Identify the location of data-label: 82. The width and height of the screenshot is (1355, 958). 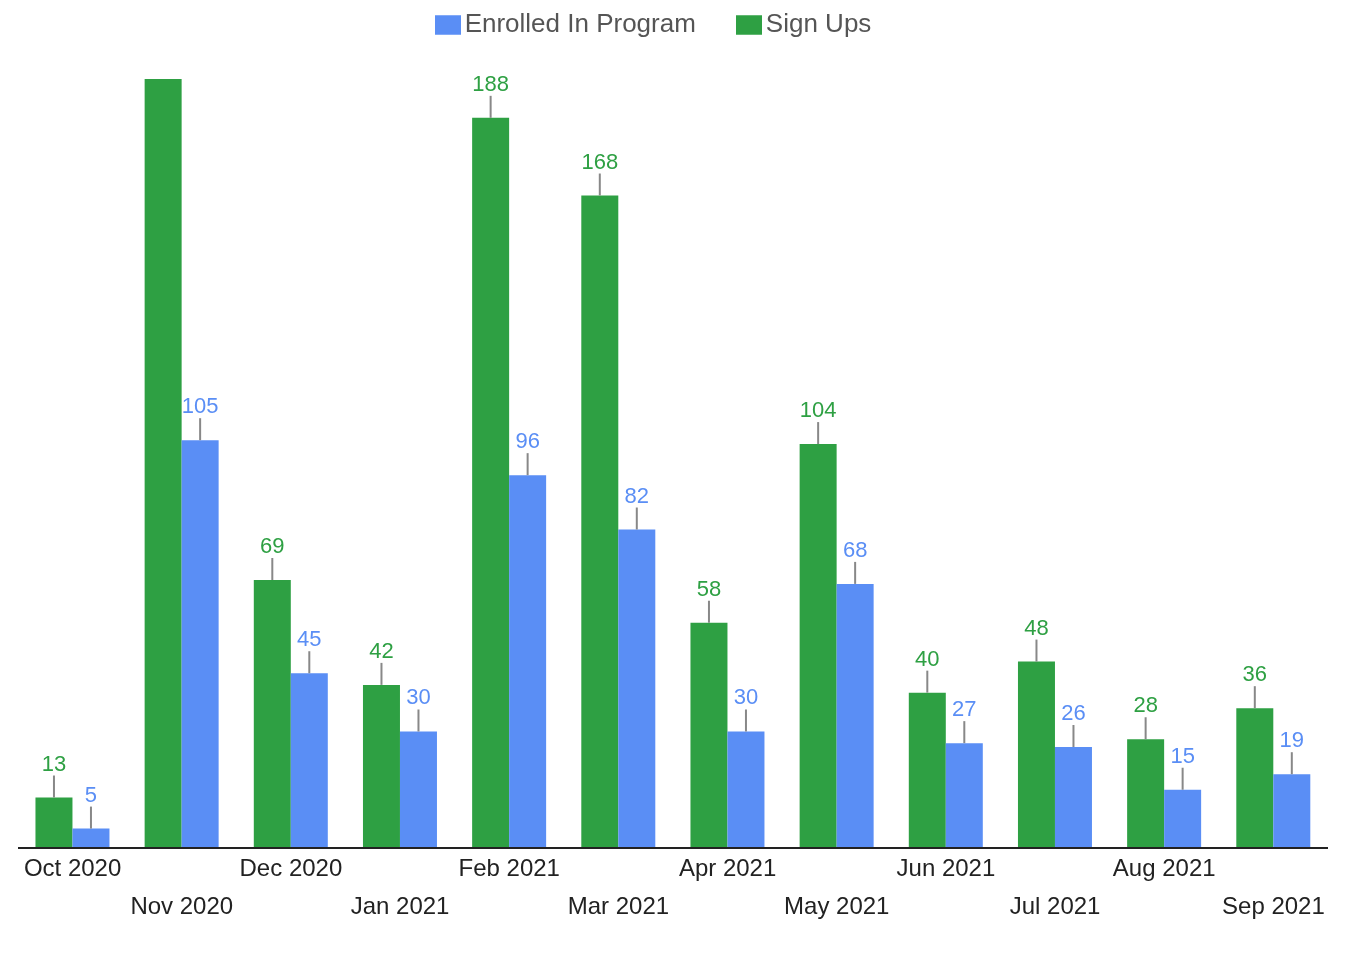
(637, 495).